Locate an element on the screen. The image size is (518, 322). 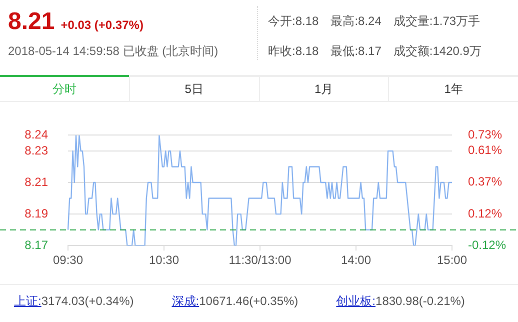
y-tick-label: 8.21 is located at coordinates (36, 181).